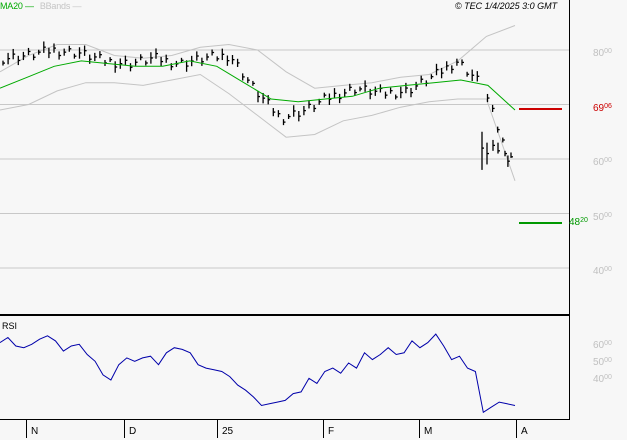 This screenshot has height=440, width=627. I want to click on legend-ma20: MA20 —, so click(17, 6).